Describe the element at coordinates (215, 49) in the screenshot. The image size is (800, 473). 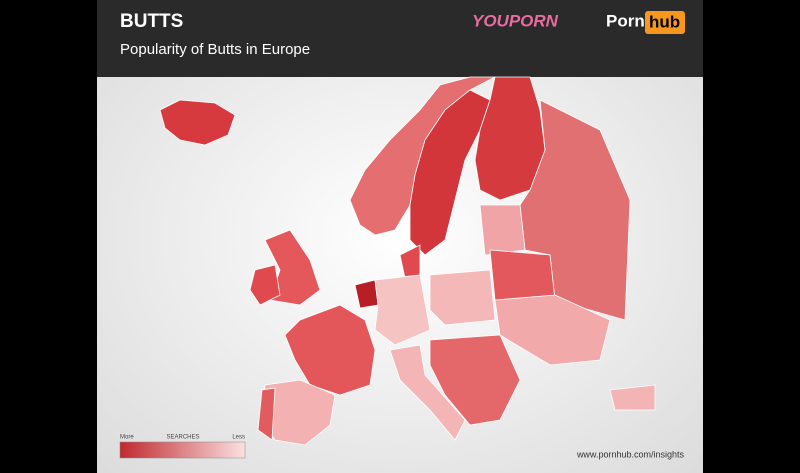
I see `subtitle: Popularity of Butts in Europe` at that location.